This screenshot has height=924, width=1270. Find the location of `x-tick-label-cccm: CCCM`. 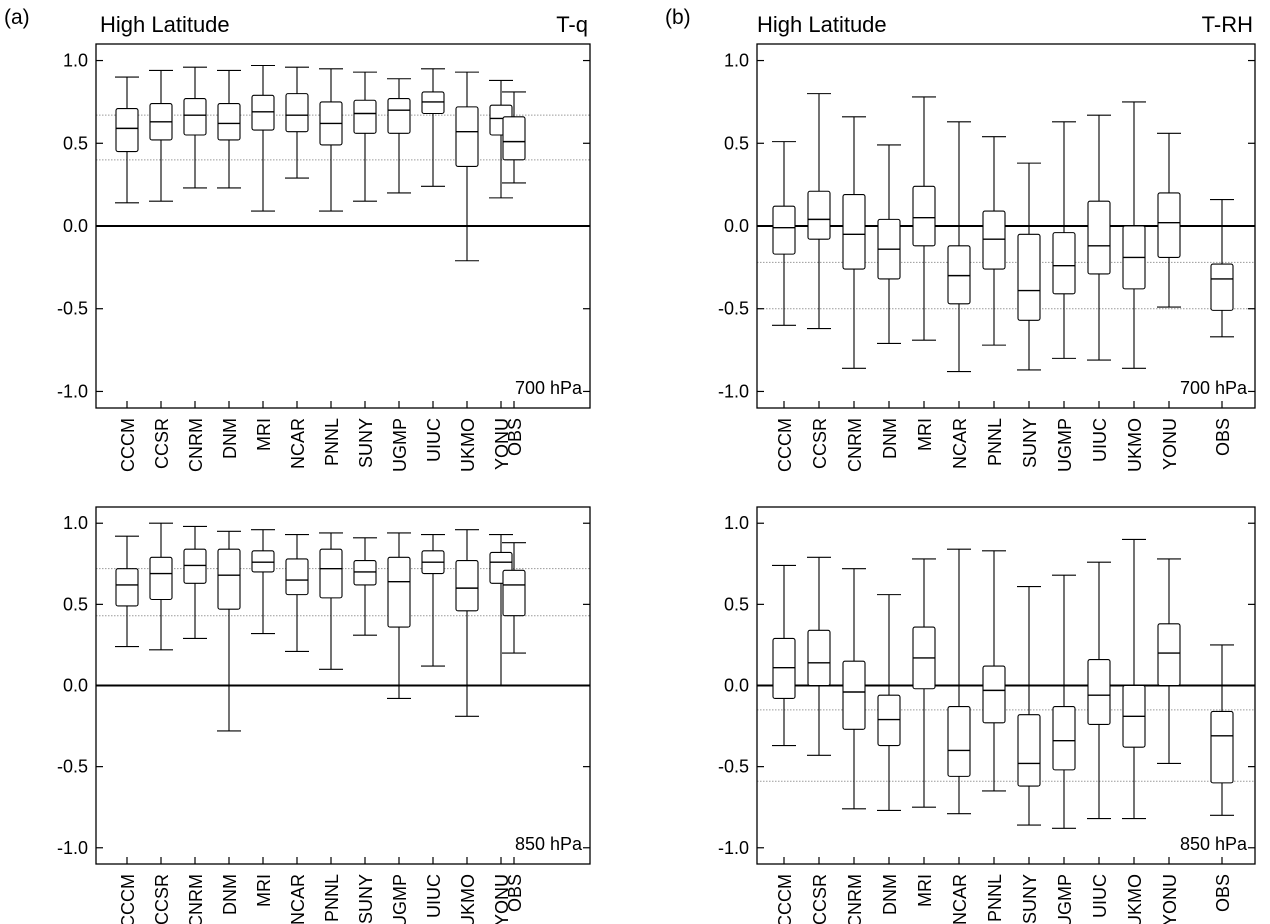

x-tick-label-cccm: CCCM is located at coordinates (785, 445).